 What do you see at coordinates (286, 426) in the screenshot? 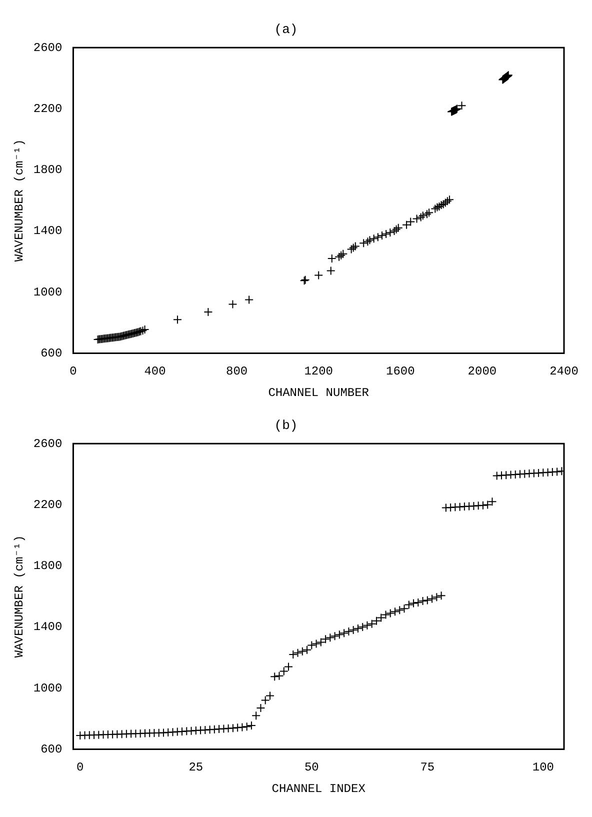
I see `chart-title: (b)` at bounding box center [286, 426].